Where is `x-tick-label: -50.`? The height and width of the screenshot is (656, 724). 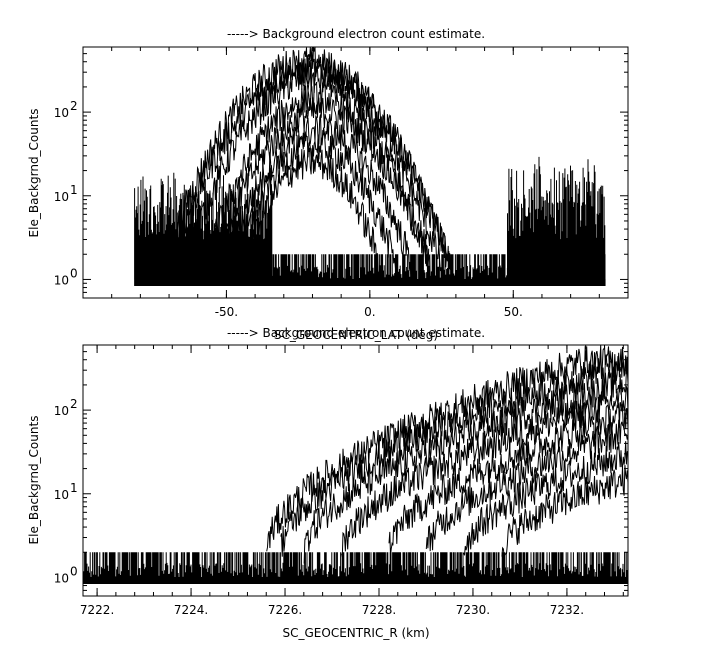
x-tick-label: -50. is located at coordinates (226, 312).